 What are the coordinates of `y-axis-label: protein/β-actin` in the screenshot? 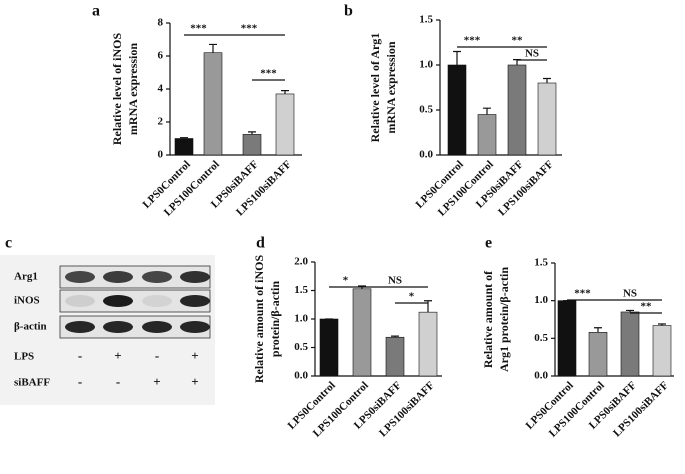 It's located at (275, 319).